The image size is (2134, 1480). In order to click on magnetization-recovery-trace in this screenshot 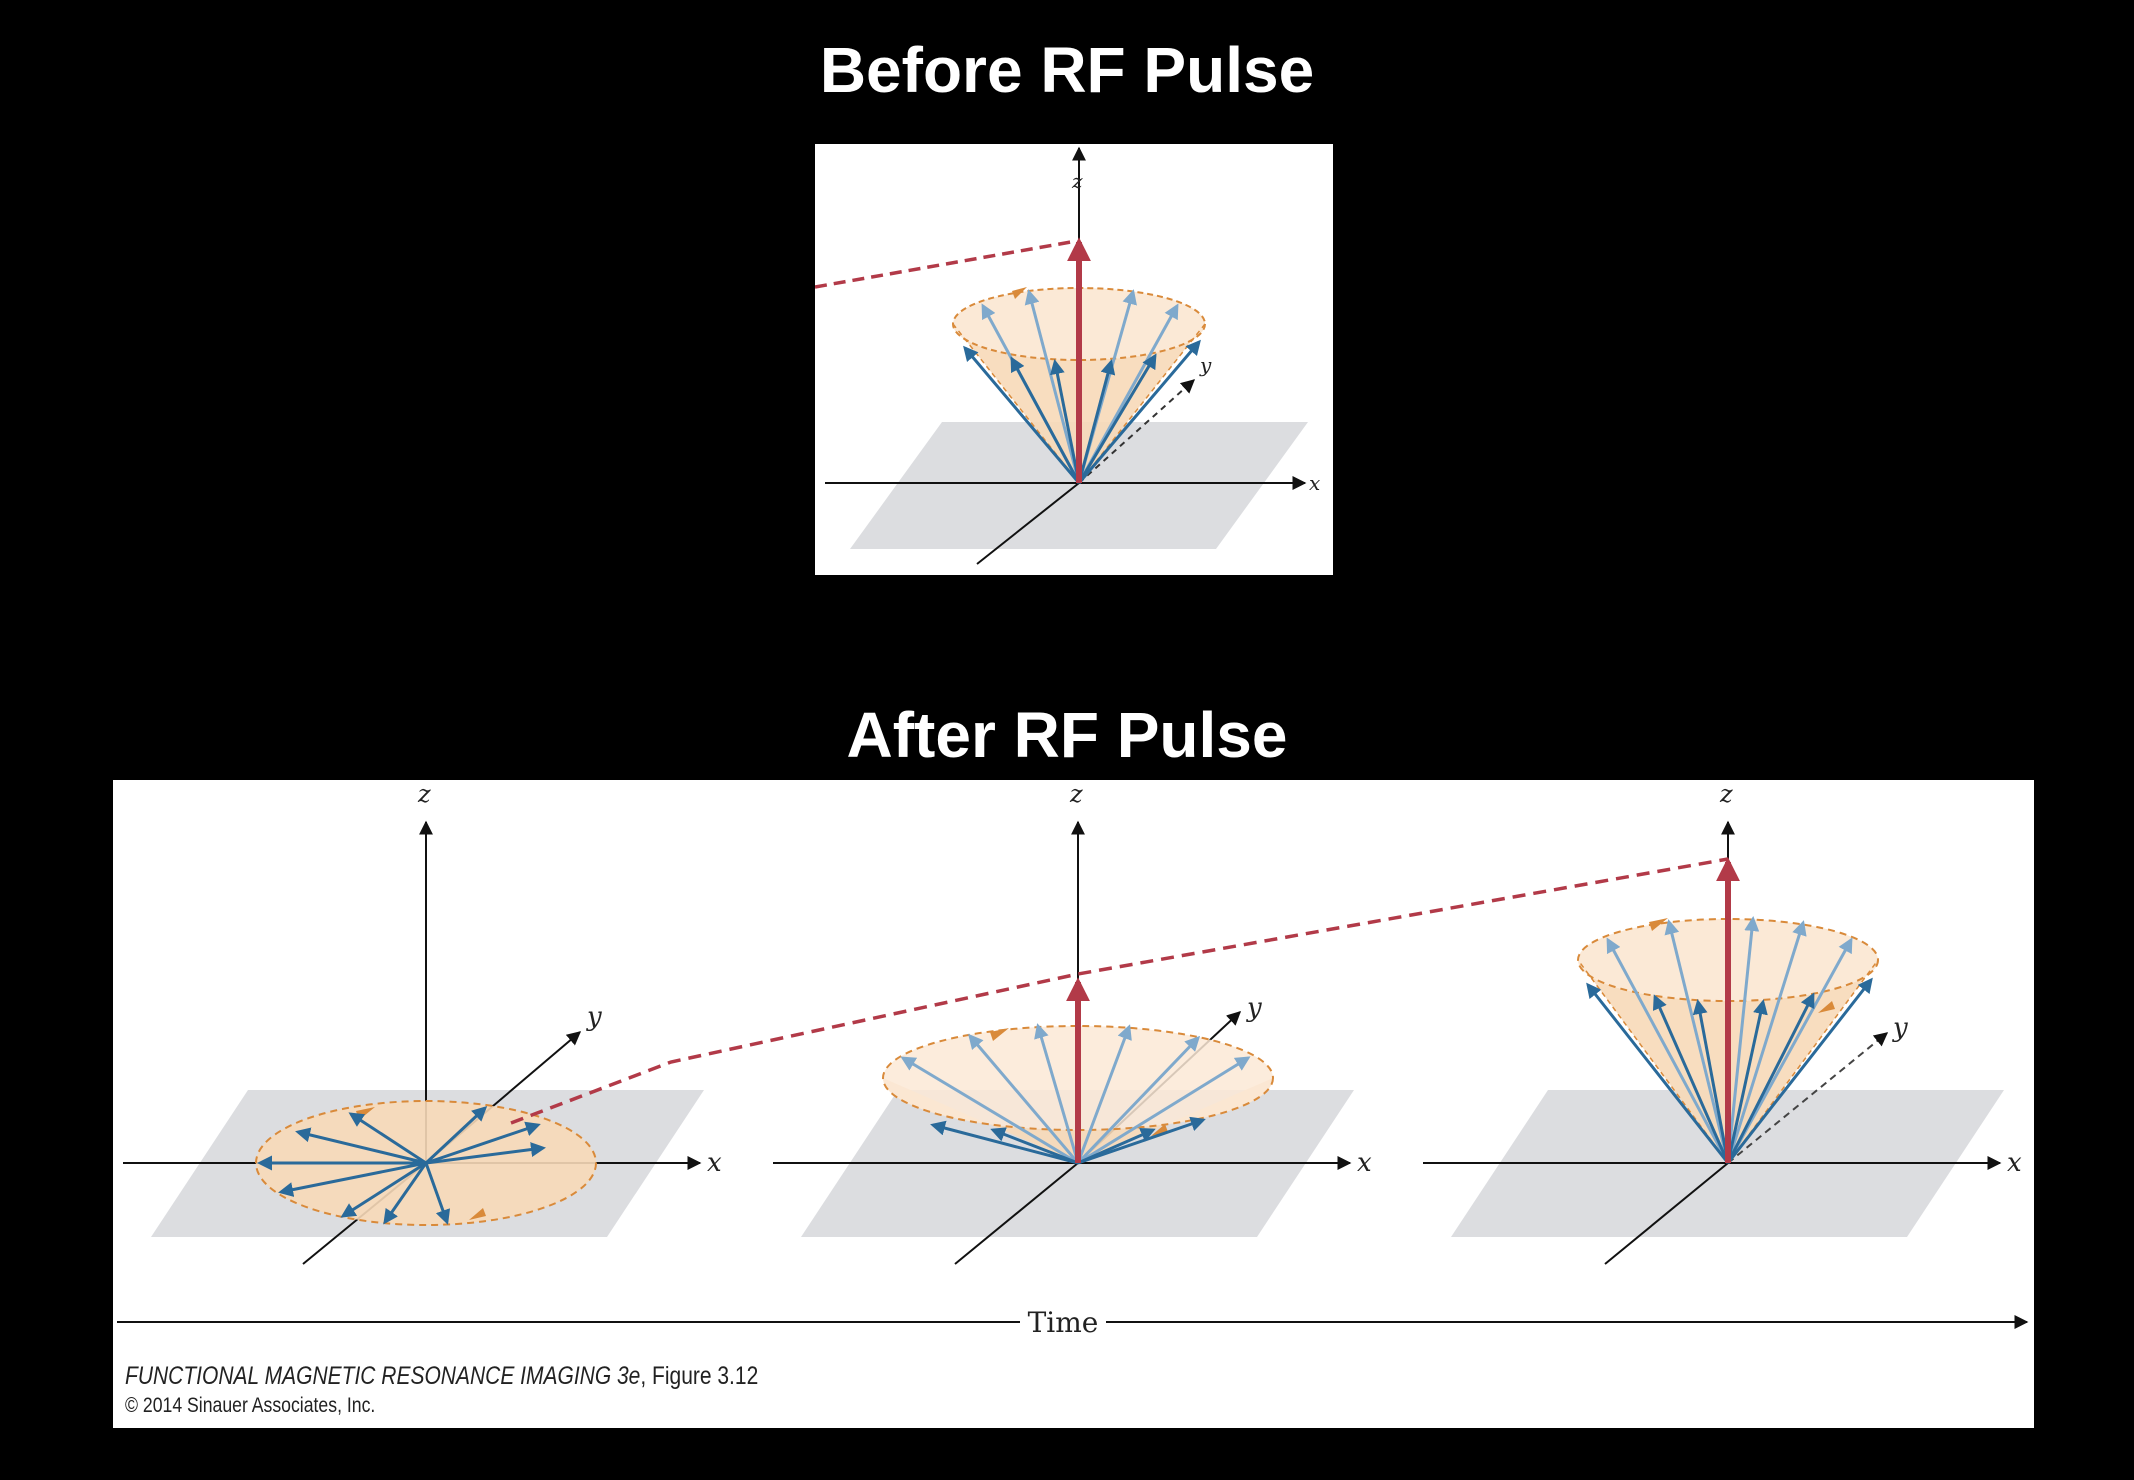, I will do `click(1119, 991)`.